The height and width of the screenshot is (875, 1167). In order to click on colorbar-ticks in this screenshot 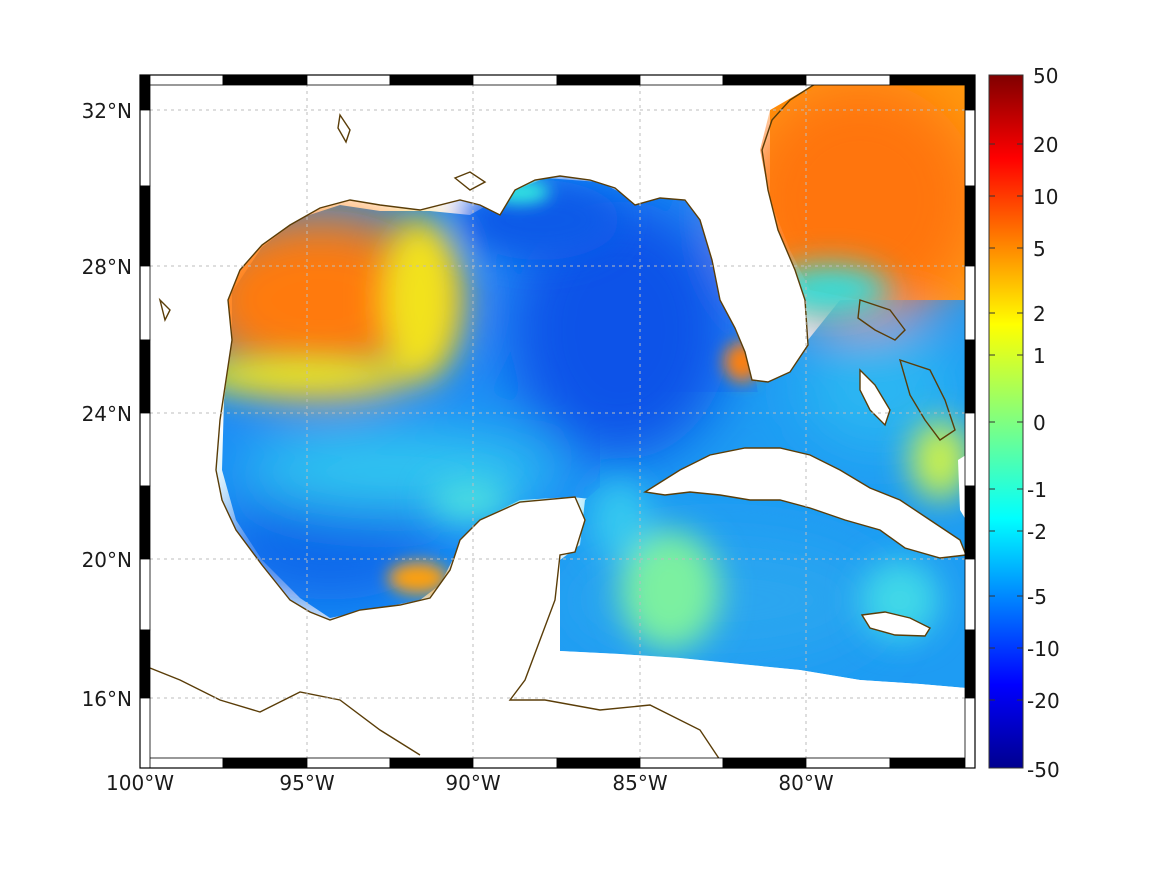, I will do `click(1006, 421)`.